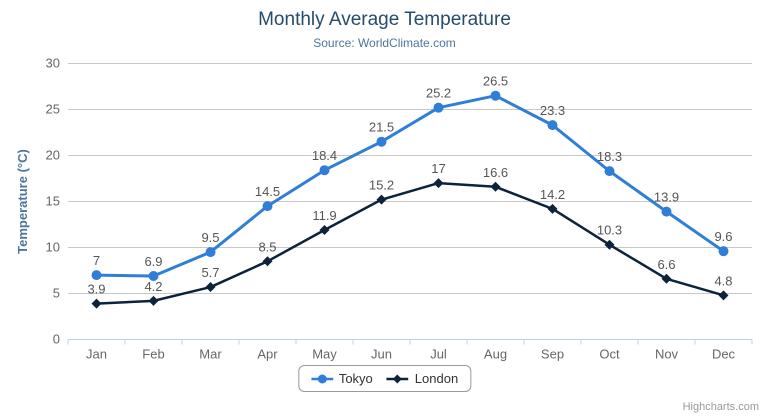  I want to click on y-axis-label: 15, so click(53, 201).